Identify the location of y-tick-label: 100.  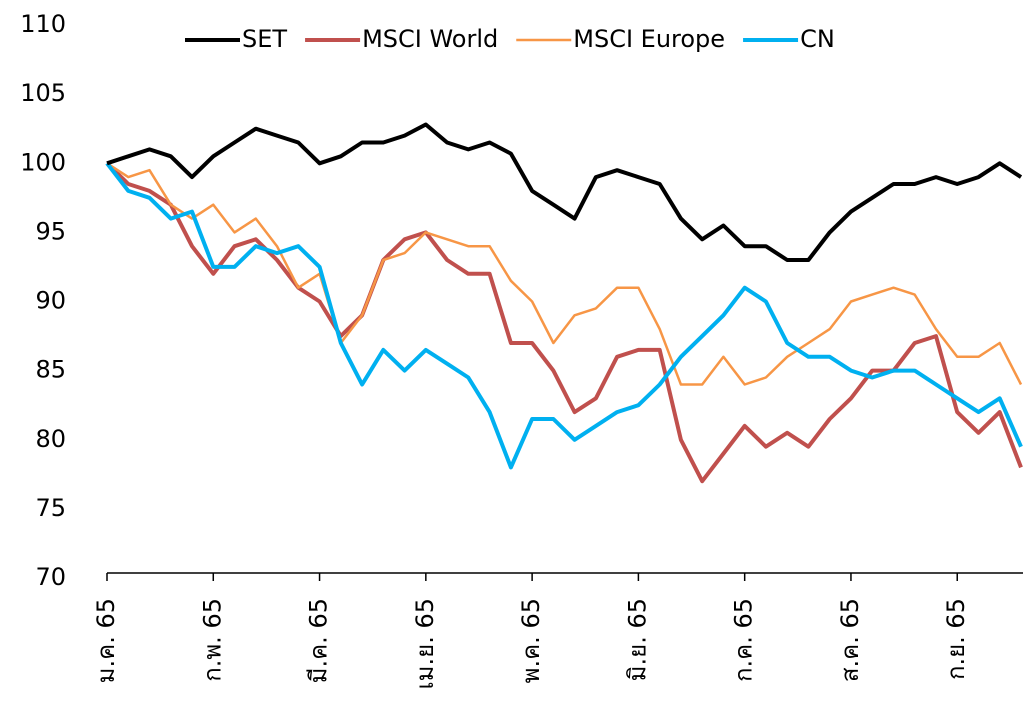
(43, 162).